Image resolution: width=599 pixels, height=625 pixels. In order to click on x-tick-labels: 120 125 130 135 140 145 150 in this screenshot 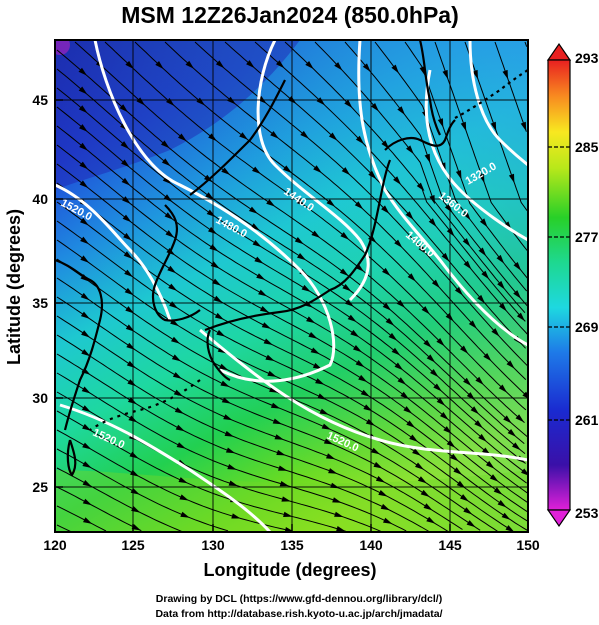, I will do `click(291, 545)`.